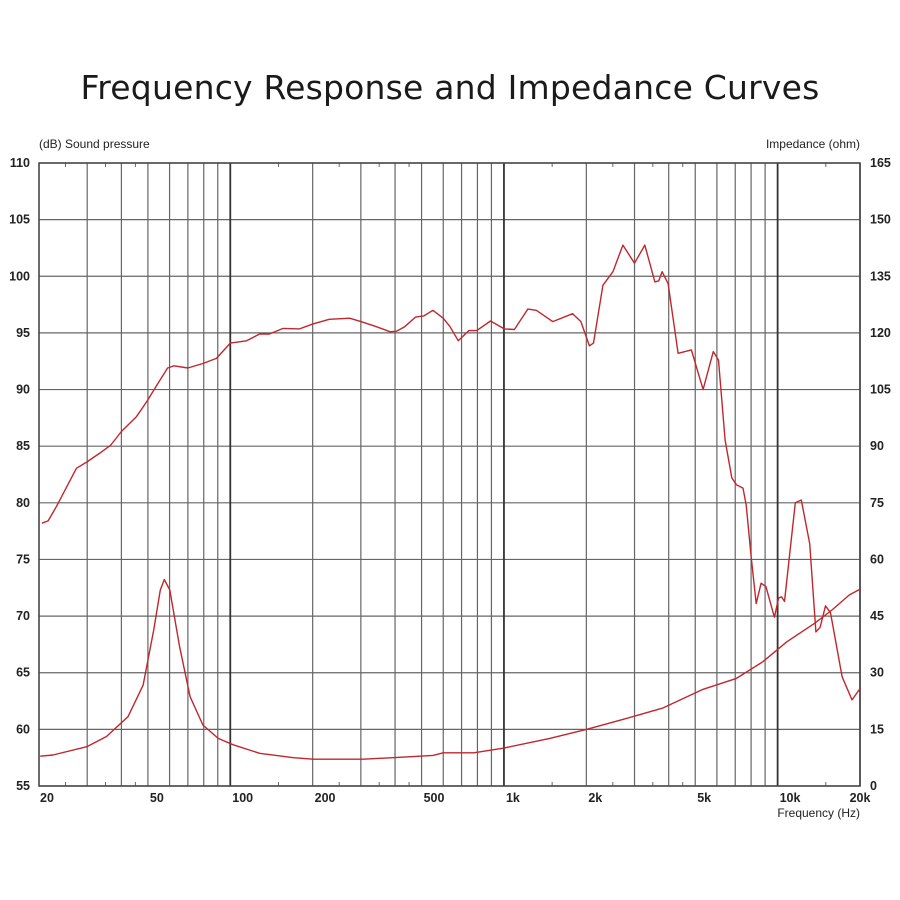 This screenshot has height=900, width=900. What do you see at coordinates (23, 390) in the screenshot?
I see `left-tick-label: 90` at bounding box center [23, 390].